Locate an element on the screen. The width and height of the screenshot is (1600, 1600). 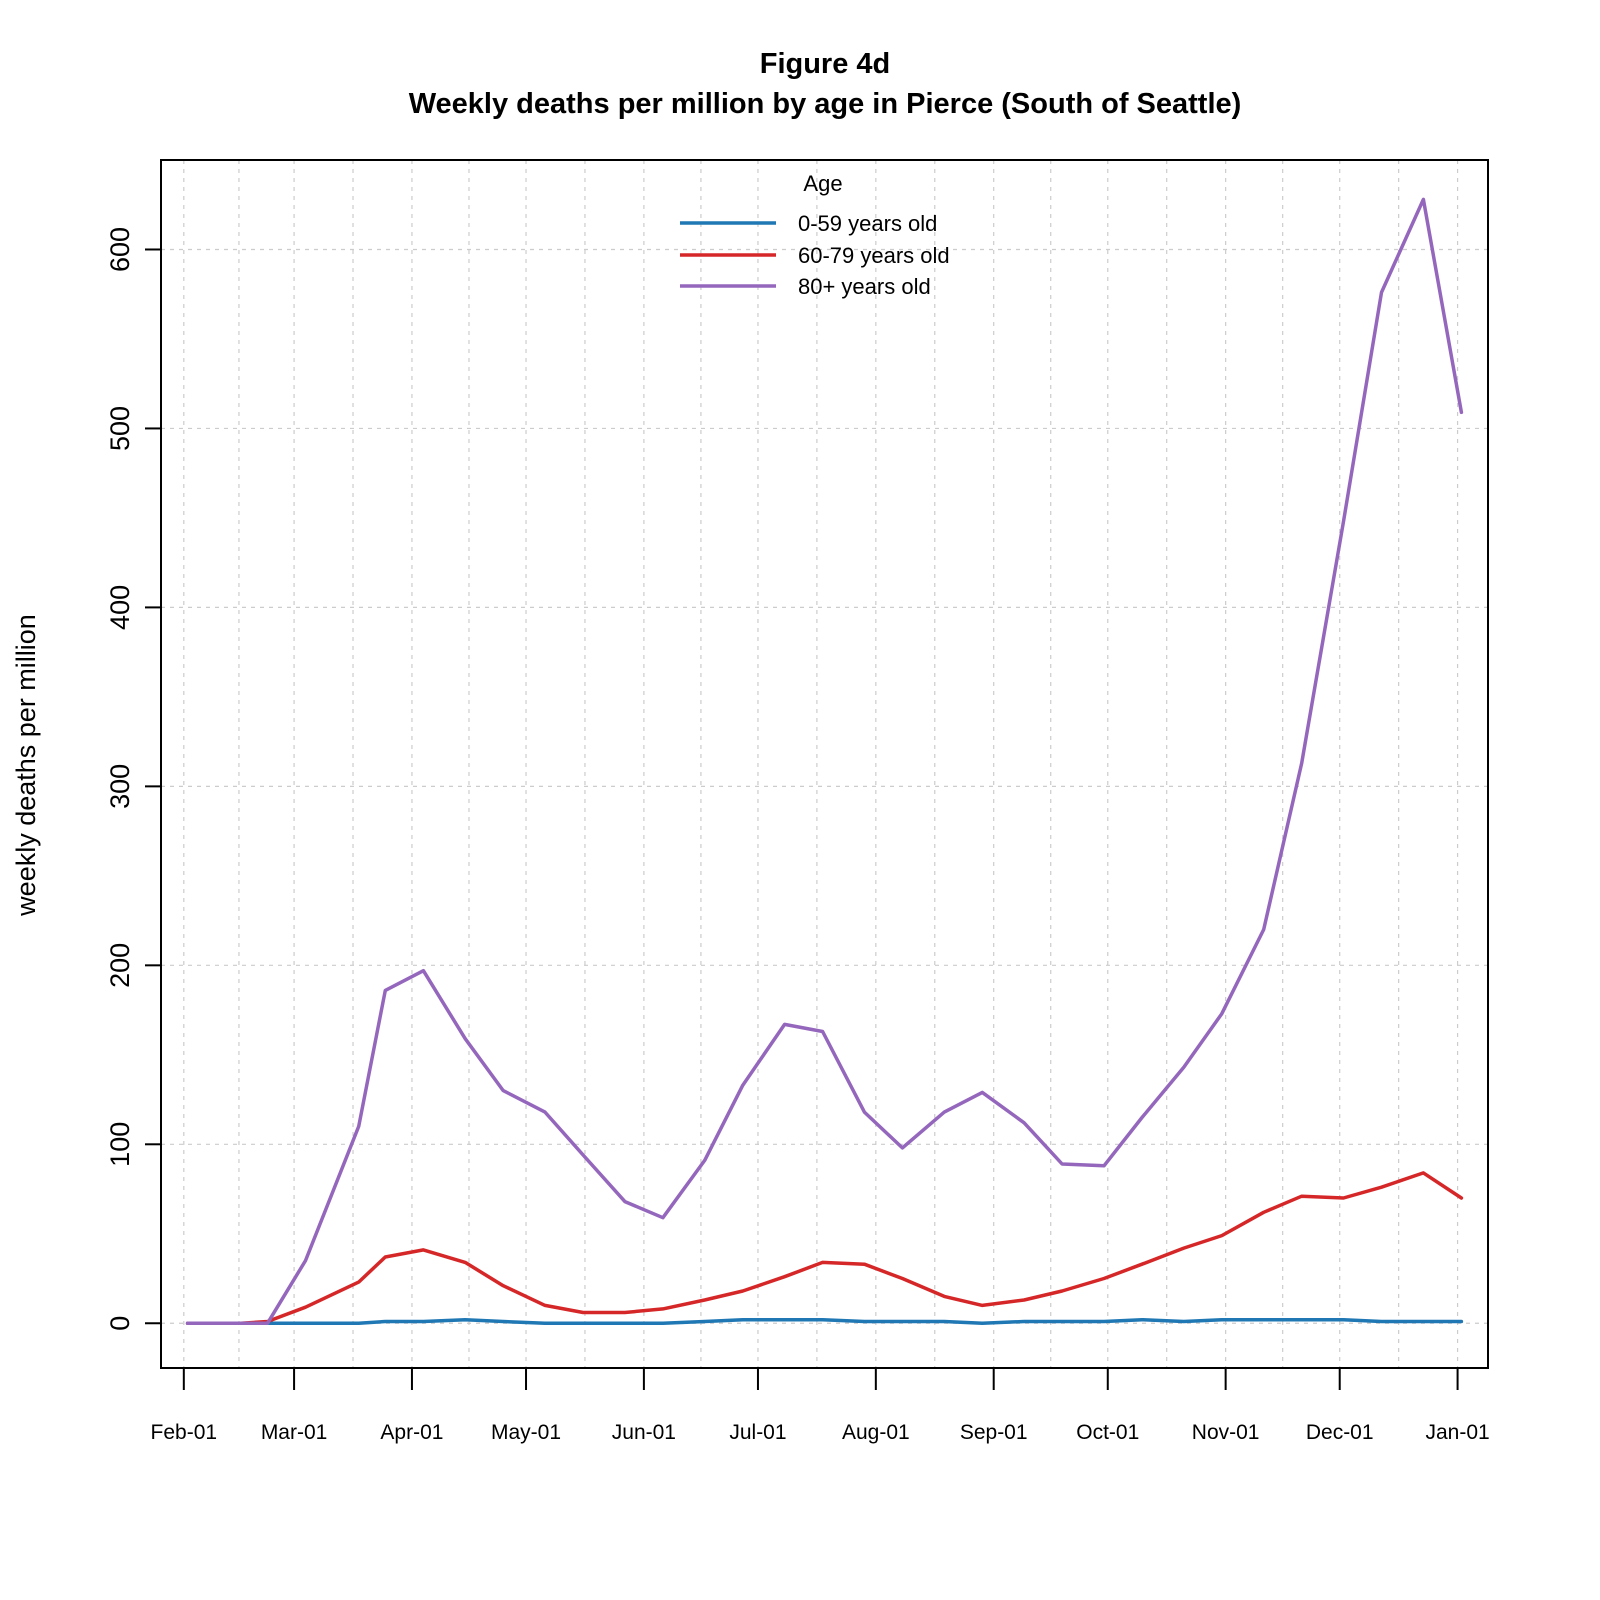
x-tick-label: Dec-01 is located at coordinates (1340, 1432).